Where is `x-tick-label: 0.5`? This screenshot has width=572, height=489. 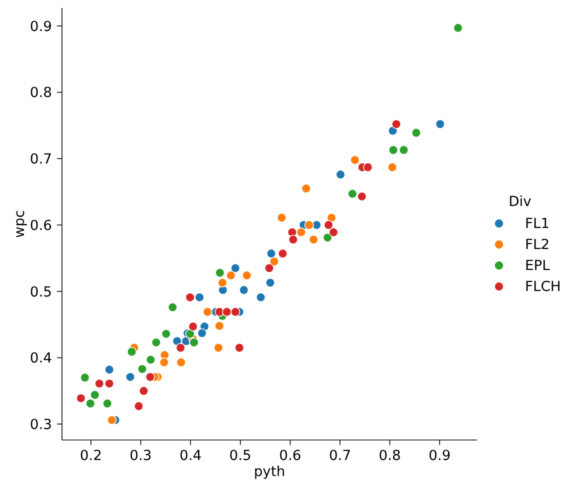
x-tick-label: 0.5 is located at coordinates (240, 456).